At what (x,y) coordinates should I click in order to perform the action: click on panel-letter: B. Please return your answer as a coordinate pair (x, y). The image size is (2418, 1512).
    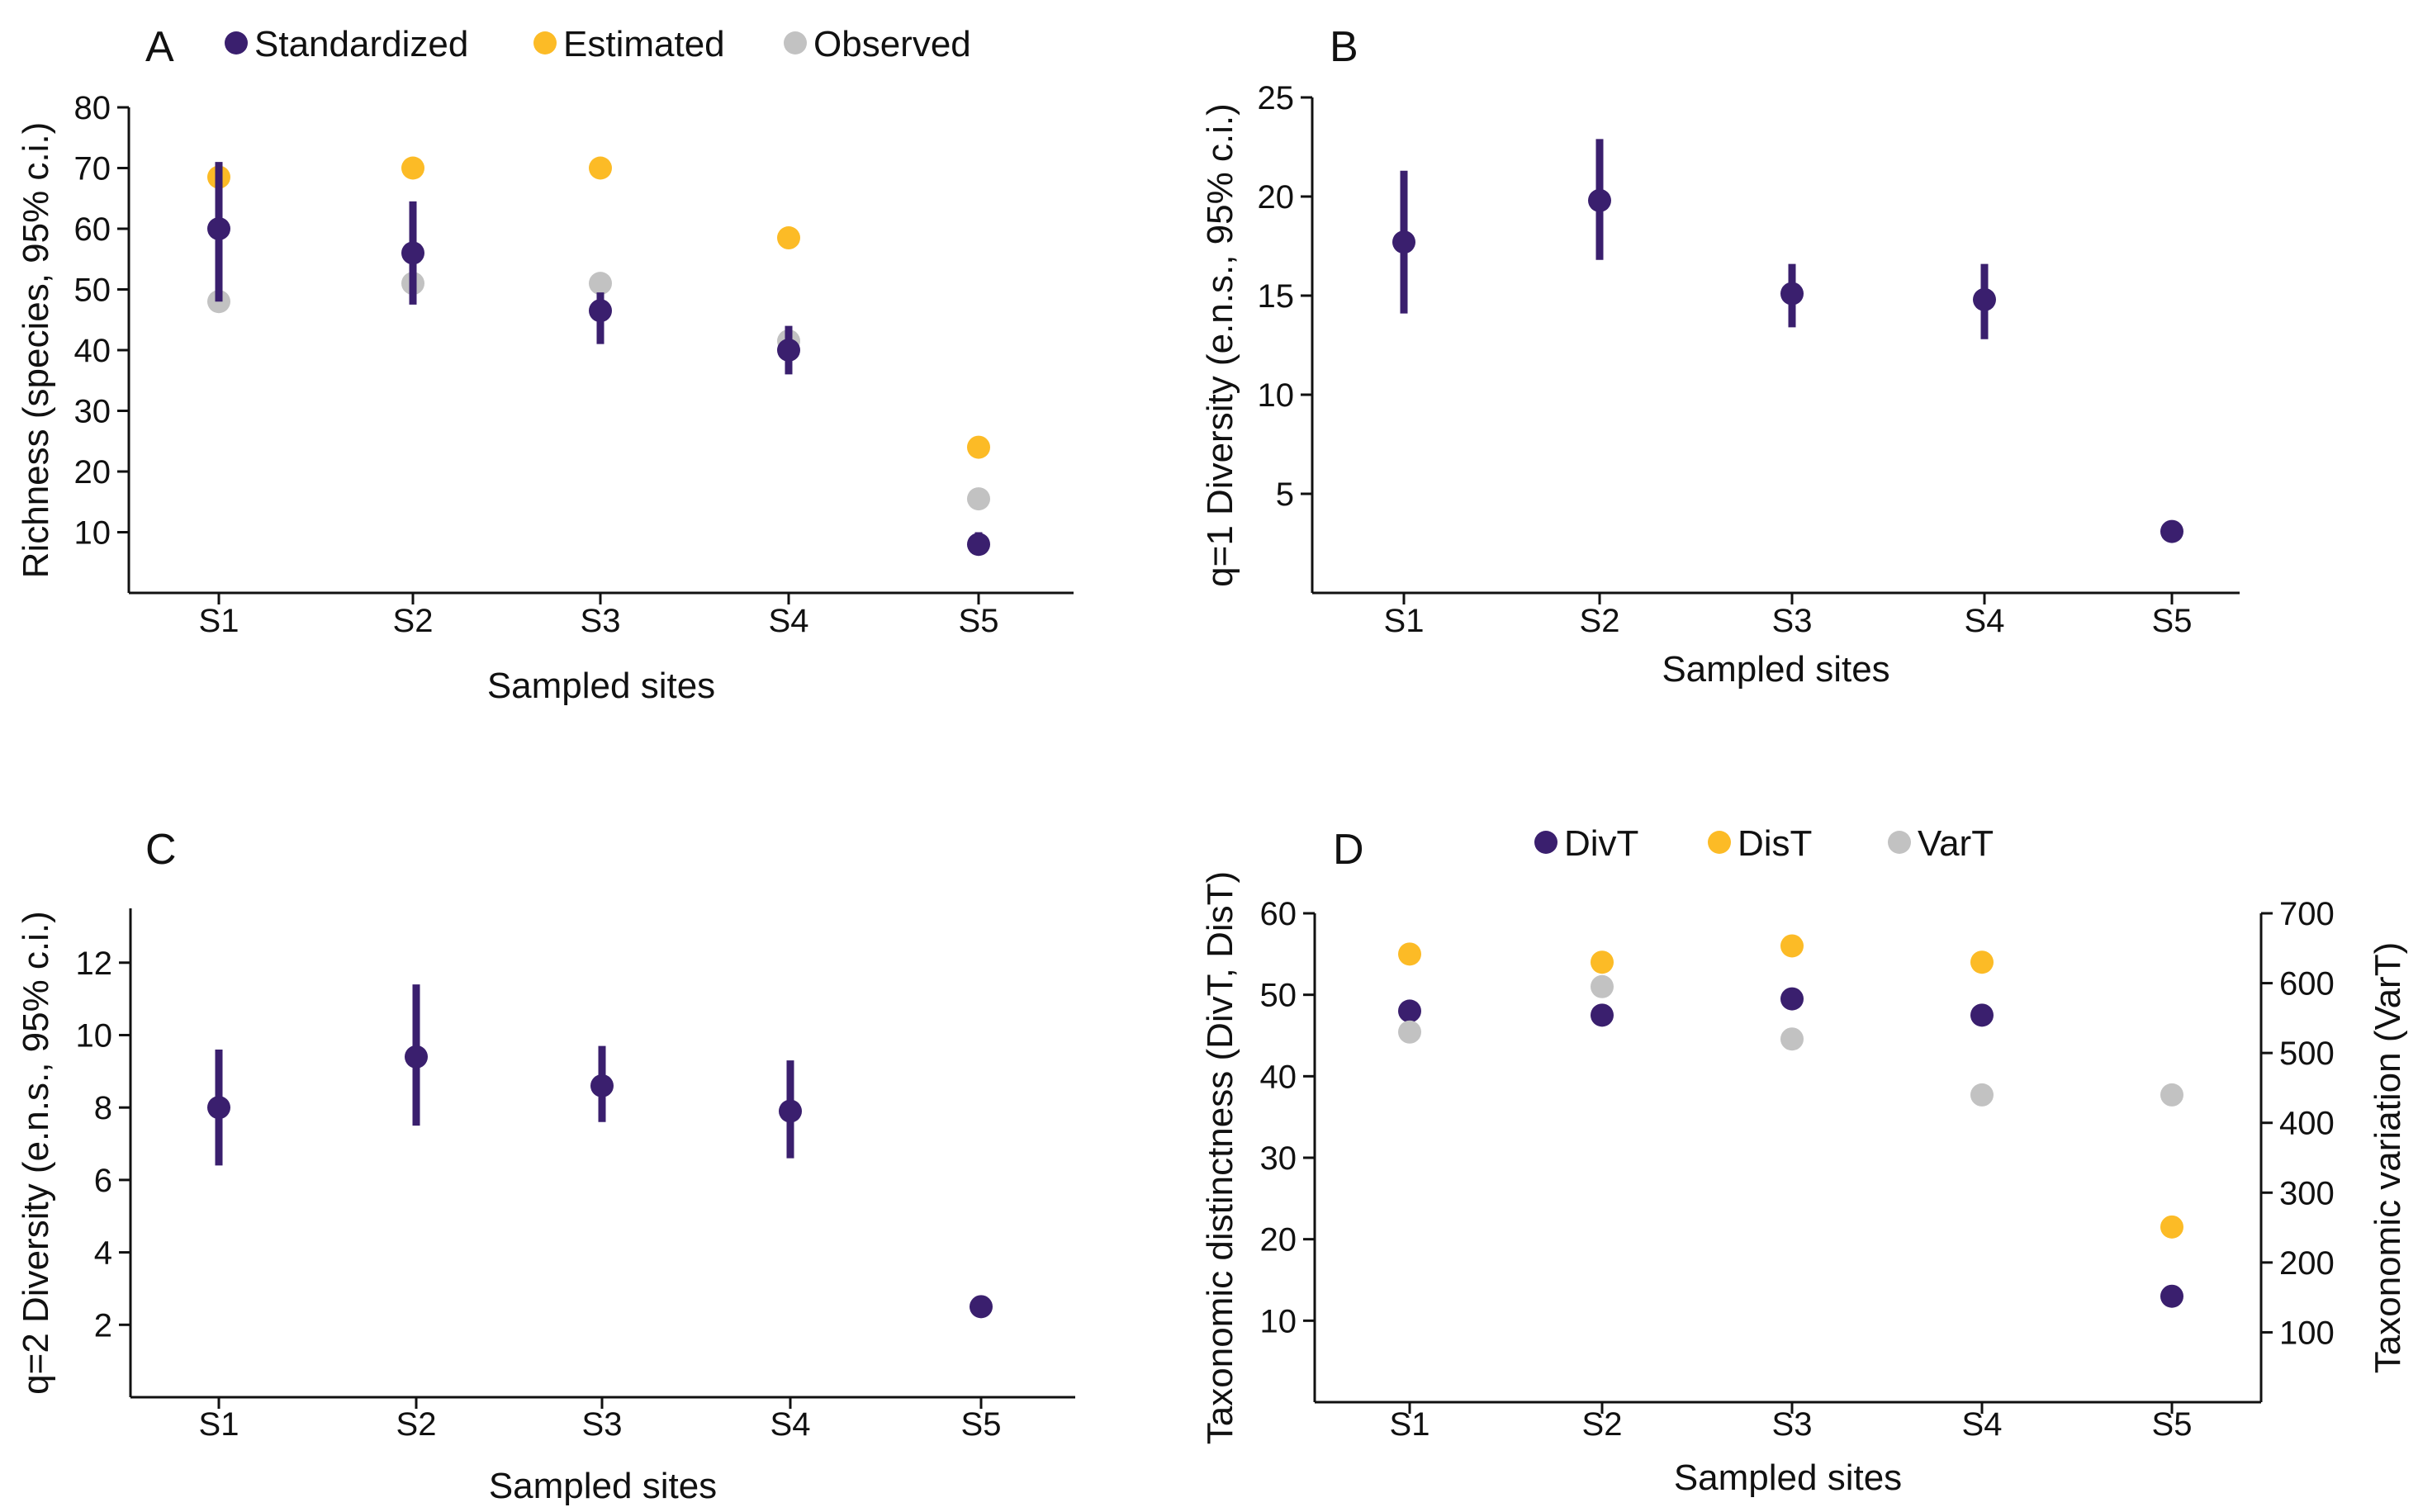
    Looking at the image, I should click on (1344, 47).